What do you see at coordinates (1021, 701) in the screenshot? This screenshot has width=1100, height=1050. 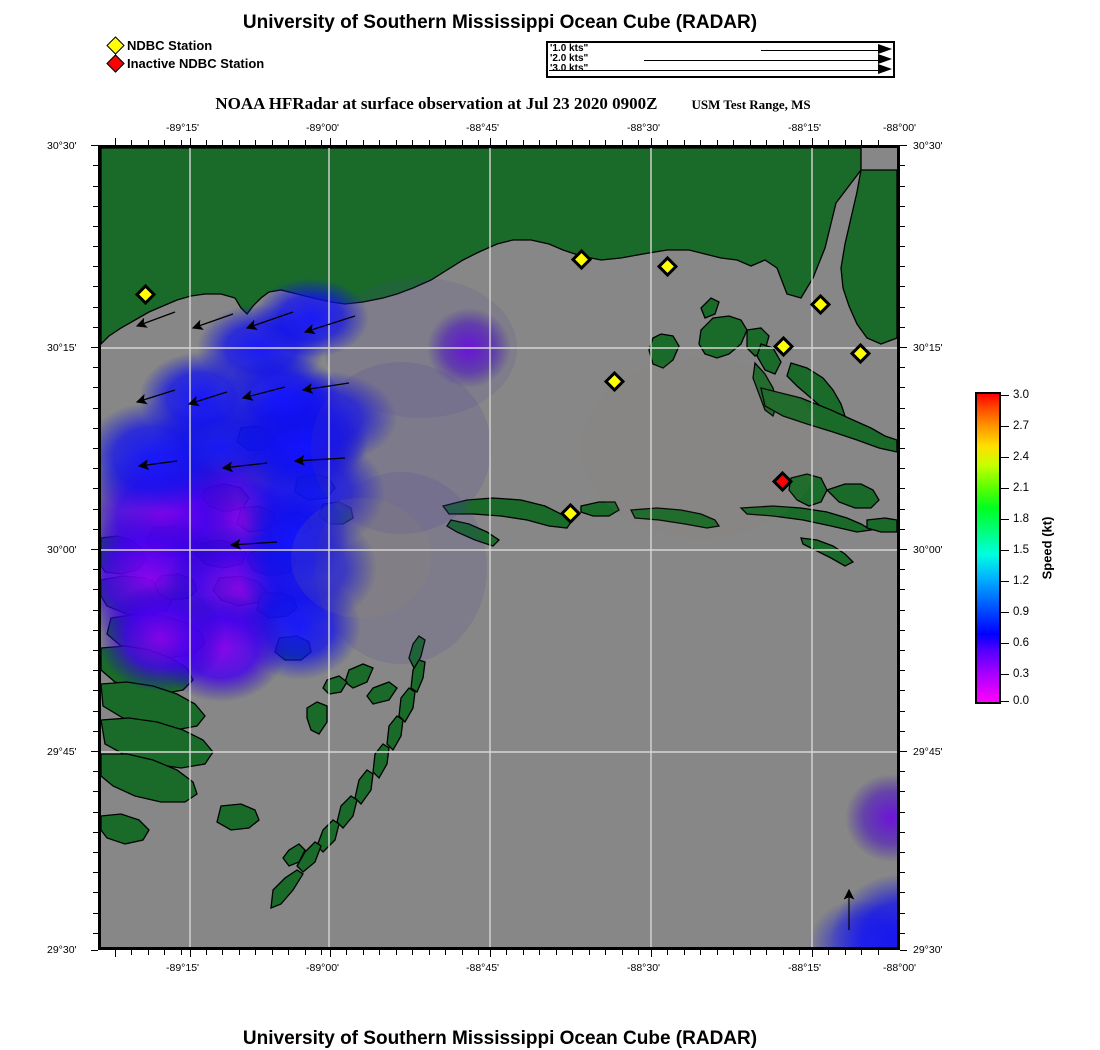 I see `colorbar-tick-label: 0.0` at bounding box center [1021, 701].